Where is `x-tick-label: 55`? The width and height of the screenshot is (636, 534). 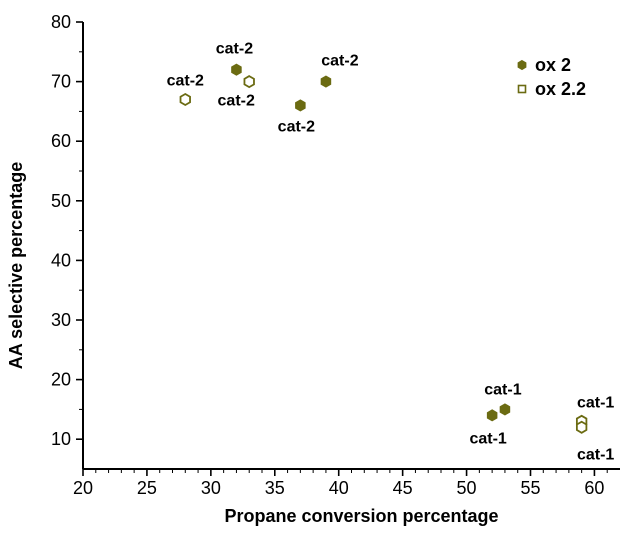 x-tick-label: 55 is located at coordinates (530, 488).